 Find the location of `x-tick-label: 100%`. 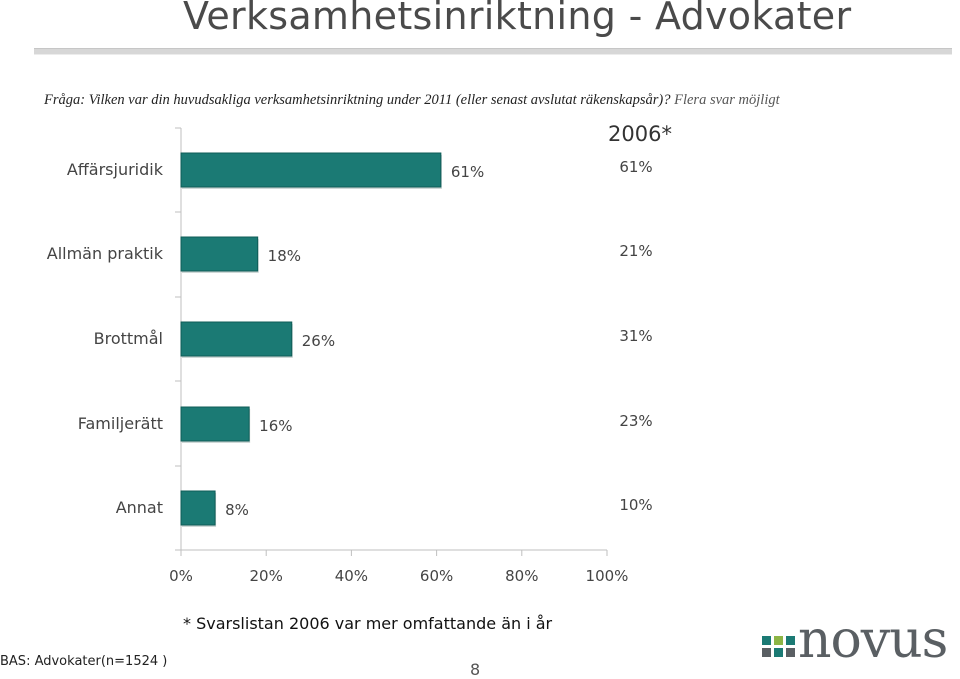

x-tick-label: 100% is located at coordinates (607, 576).